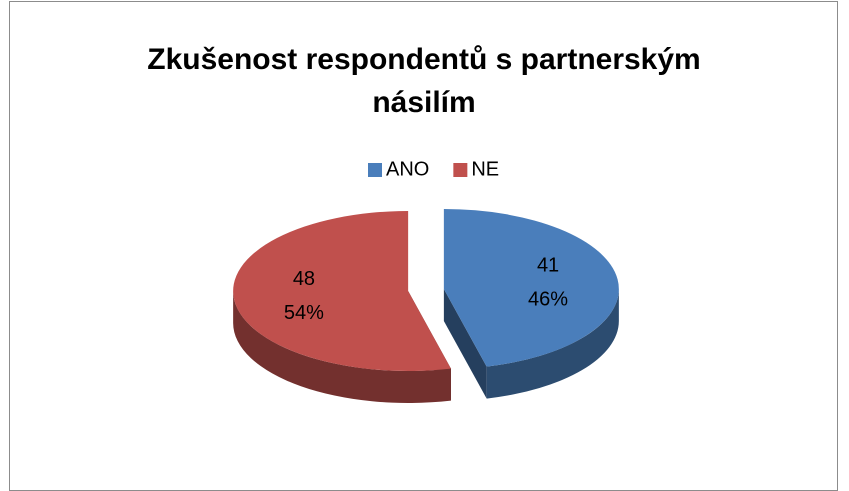 The image size is (849, 491). What do you see at coordinates (548, 299) in the screenshot?
I see `percent-label: 46%` at bounding box center [548, 299].